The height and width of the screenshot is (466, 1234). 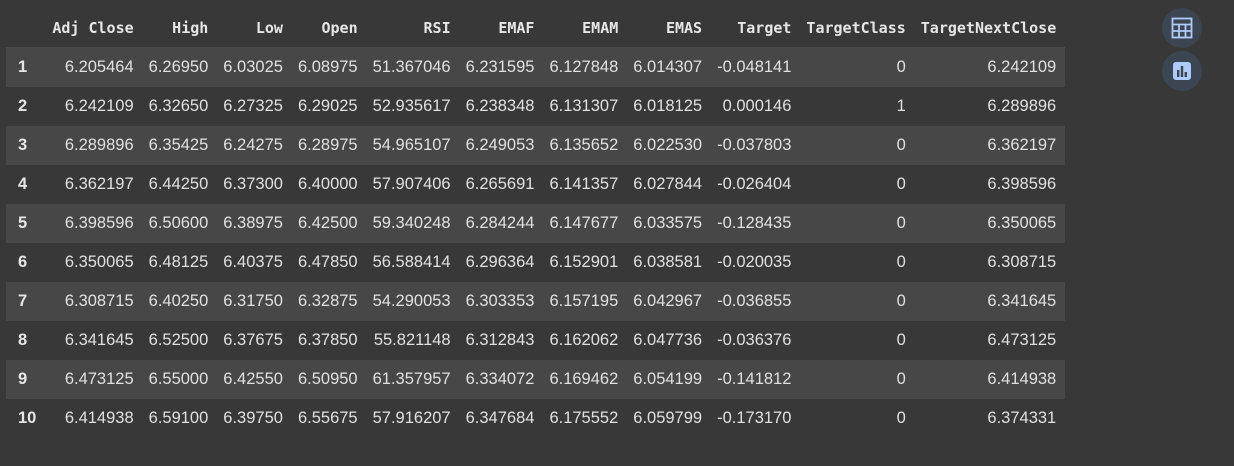 I want to click on table-cell: 6.55675, so click(x=327, y=418).